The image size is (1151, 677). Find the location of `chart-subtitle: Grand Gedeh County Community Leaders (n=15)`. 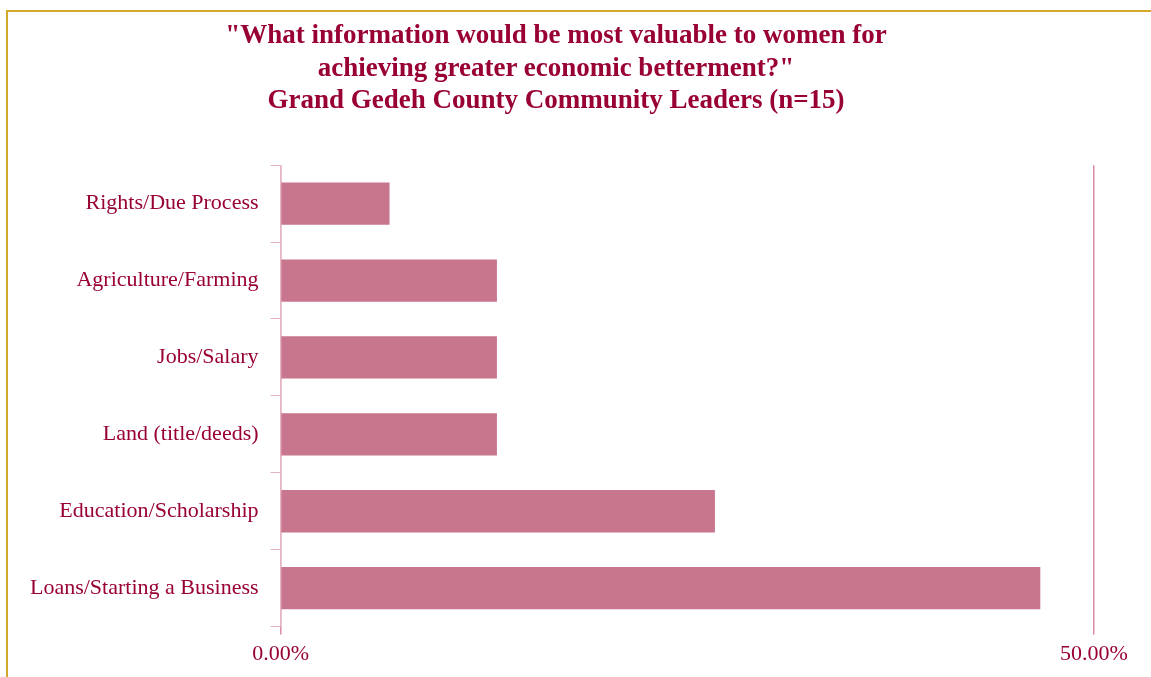

chart-subtitle: Grand Gedeh County Community Leaders (n=15) is located at coordinates (556, 98).